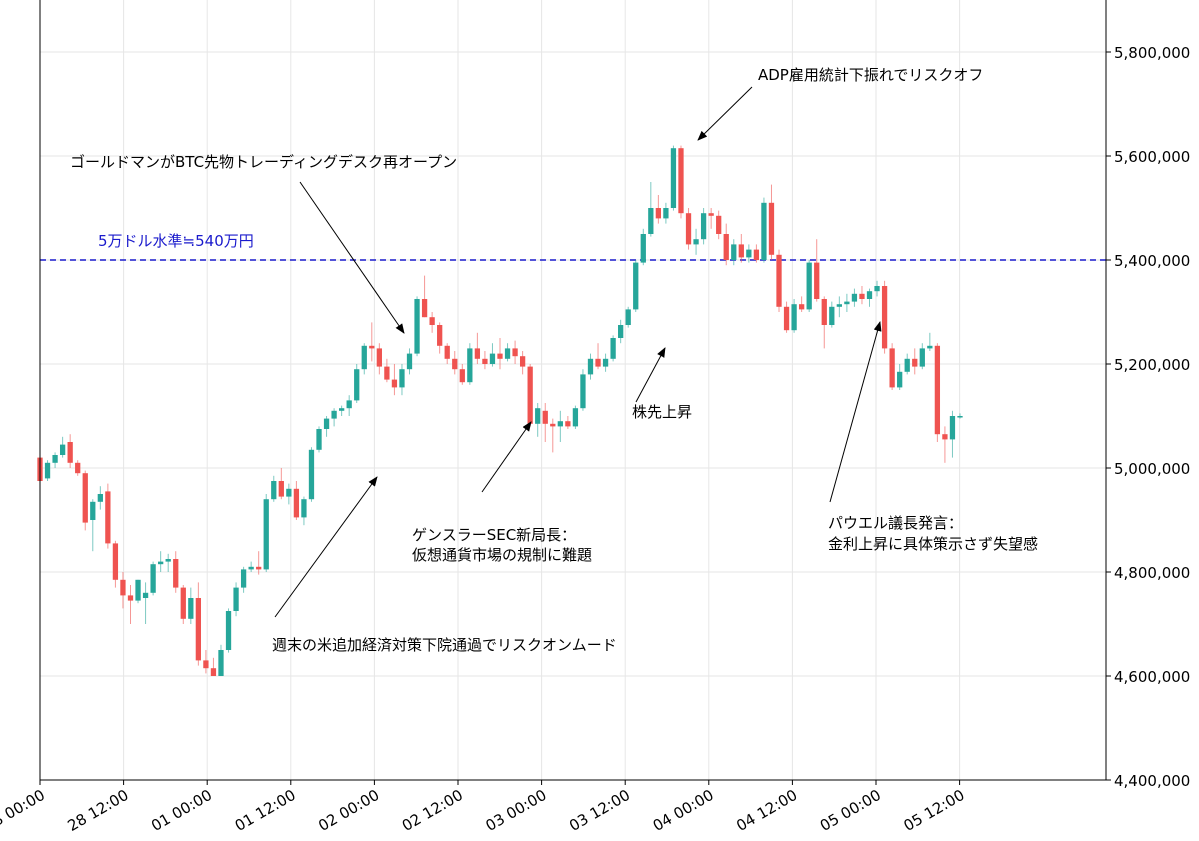  What do you see at coordinates (181, 810) in the screenshot?
I see `x-tick-label: 01 00:00` at bounding box center [181, 810].